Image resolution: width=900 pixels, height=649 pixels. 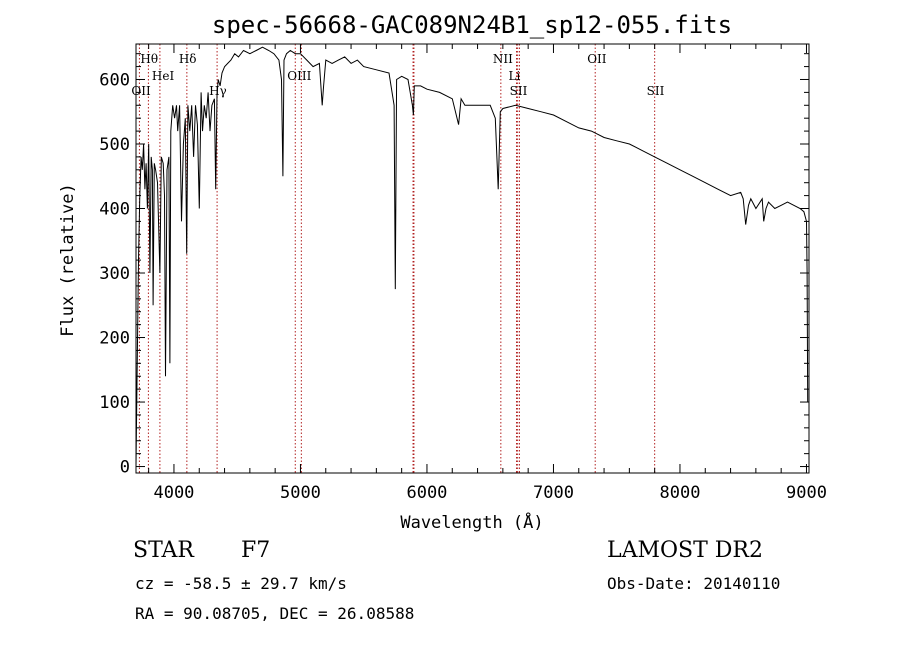 I want to click on y-tick-label: 100, so click(x=114, y=403).